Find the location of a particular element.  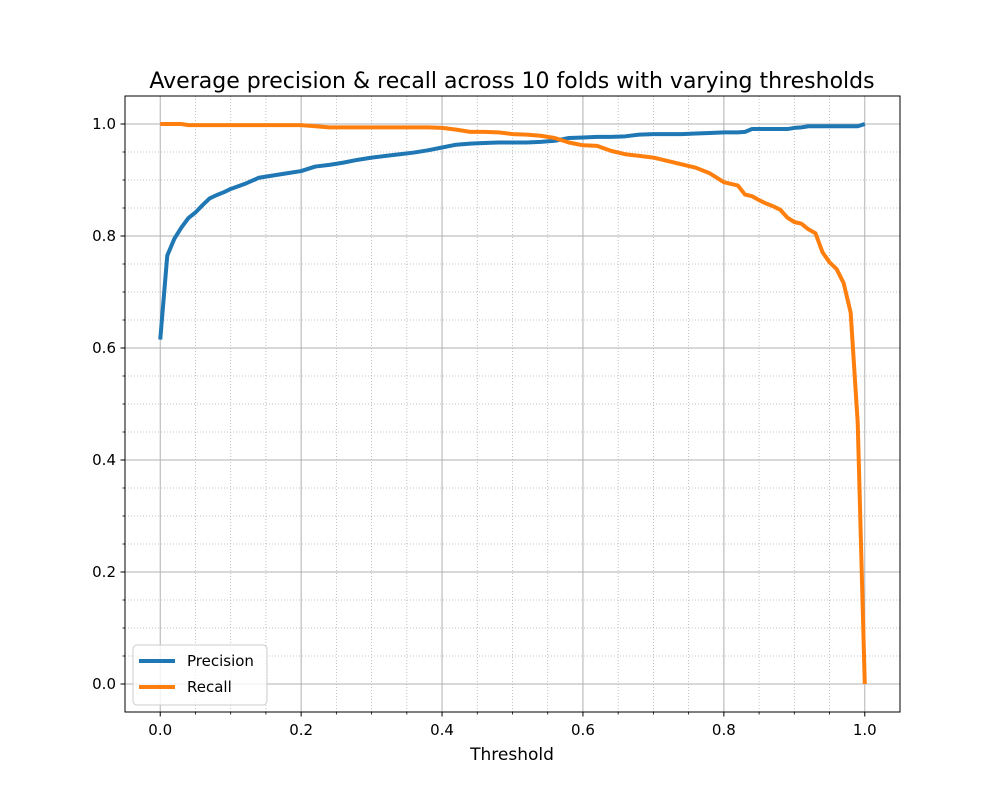

legend-label-precision: Precision is located at coordinates (220, 661).